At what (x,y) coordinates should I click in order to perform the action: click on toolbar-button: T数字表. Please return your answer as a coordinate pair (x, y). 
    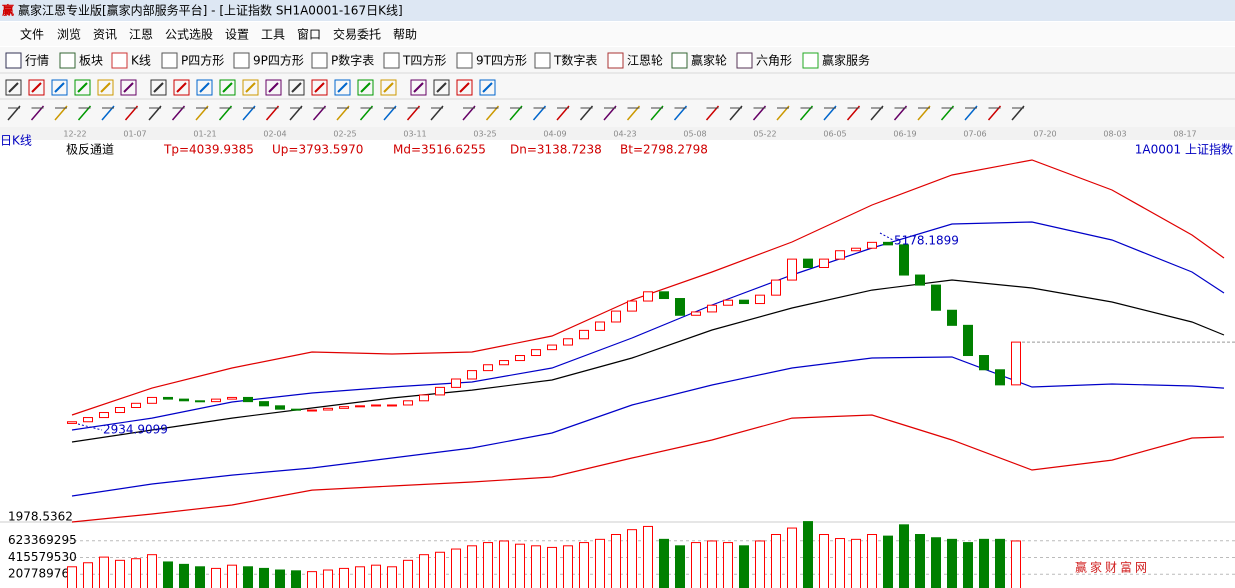
    Looking at the image, I should click on (575, 60).